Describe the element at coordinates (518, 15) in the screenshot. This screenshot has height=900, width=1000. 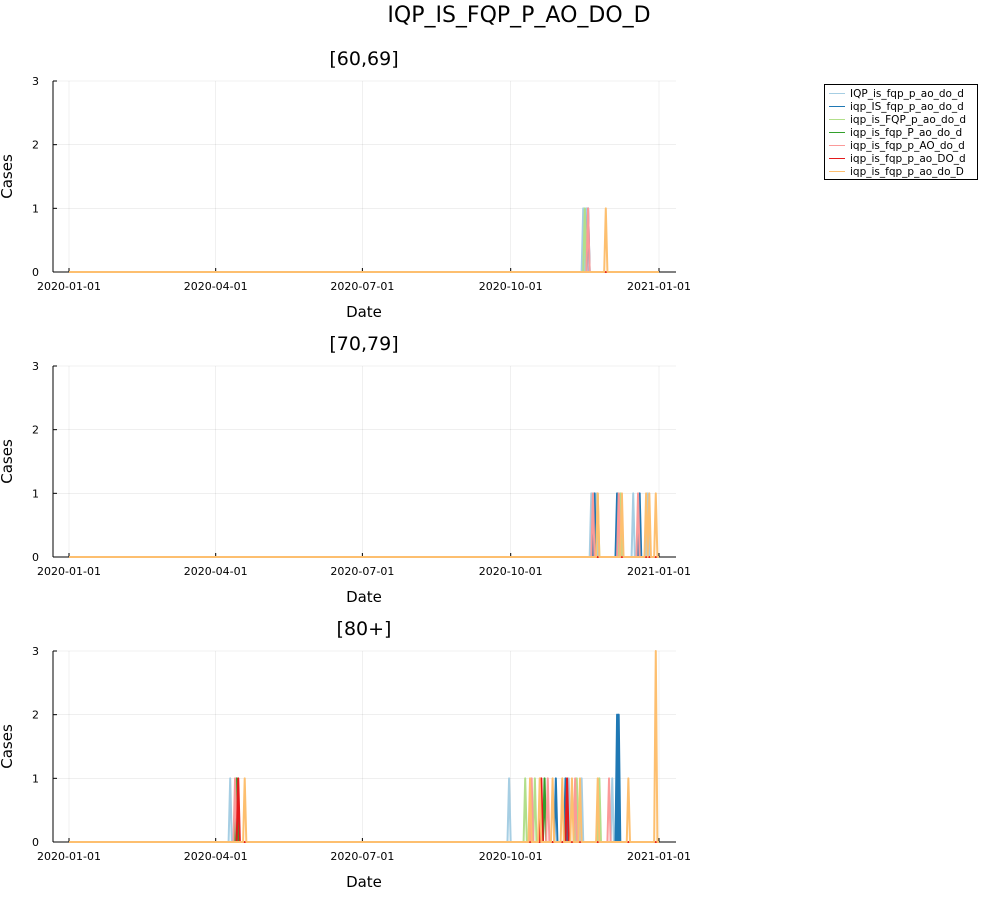
I see `figure-title: IQP_IS_FQP_P_AO_DO_D` at that location.